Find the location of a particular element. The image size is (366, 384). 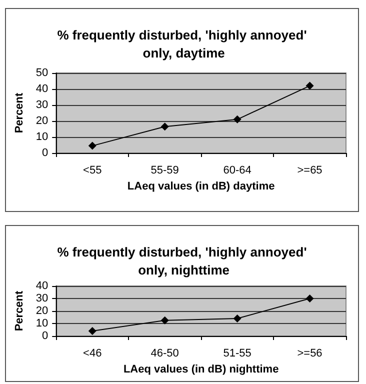

x-axis-title: LAeq values (in dB) nighttime is located at coordinates (201, 370).